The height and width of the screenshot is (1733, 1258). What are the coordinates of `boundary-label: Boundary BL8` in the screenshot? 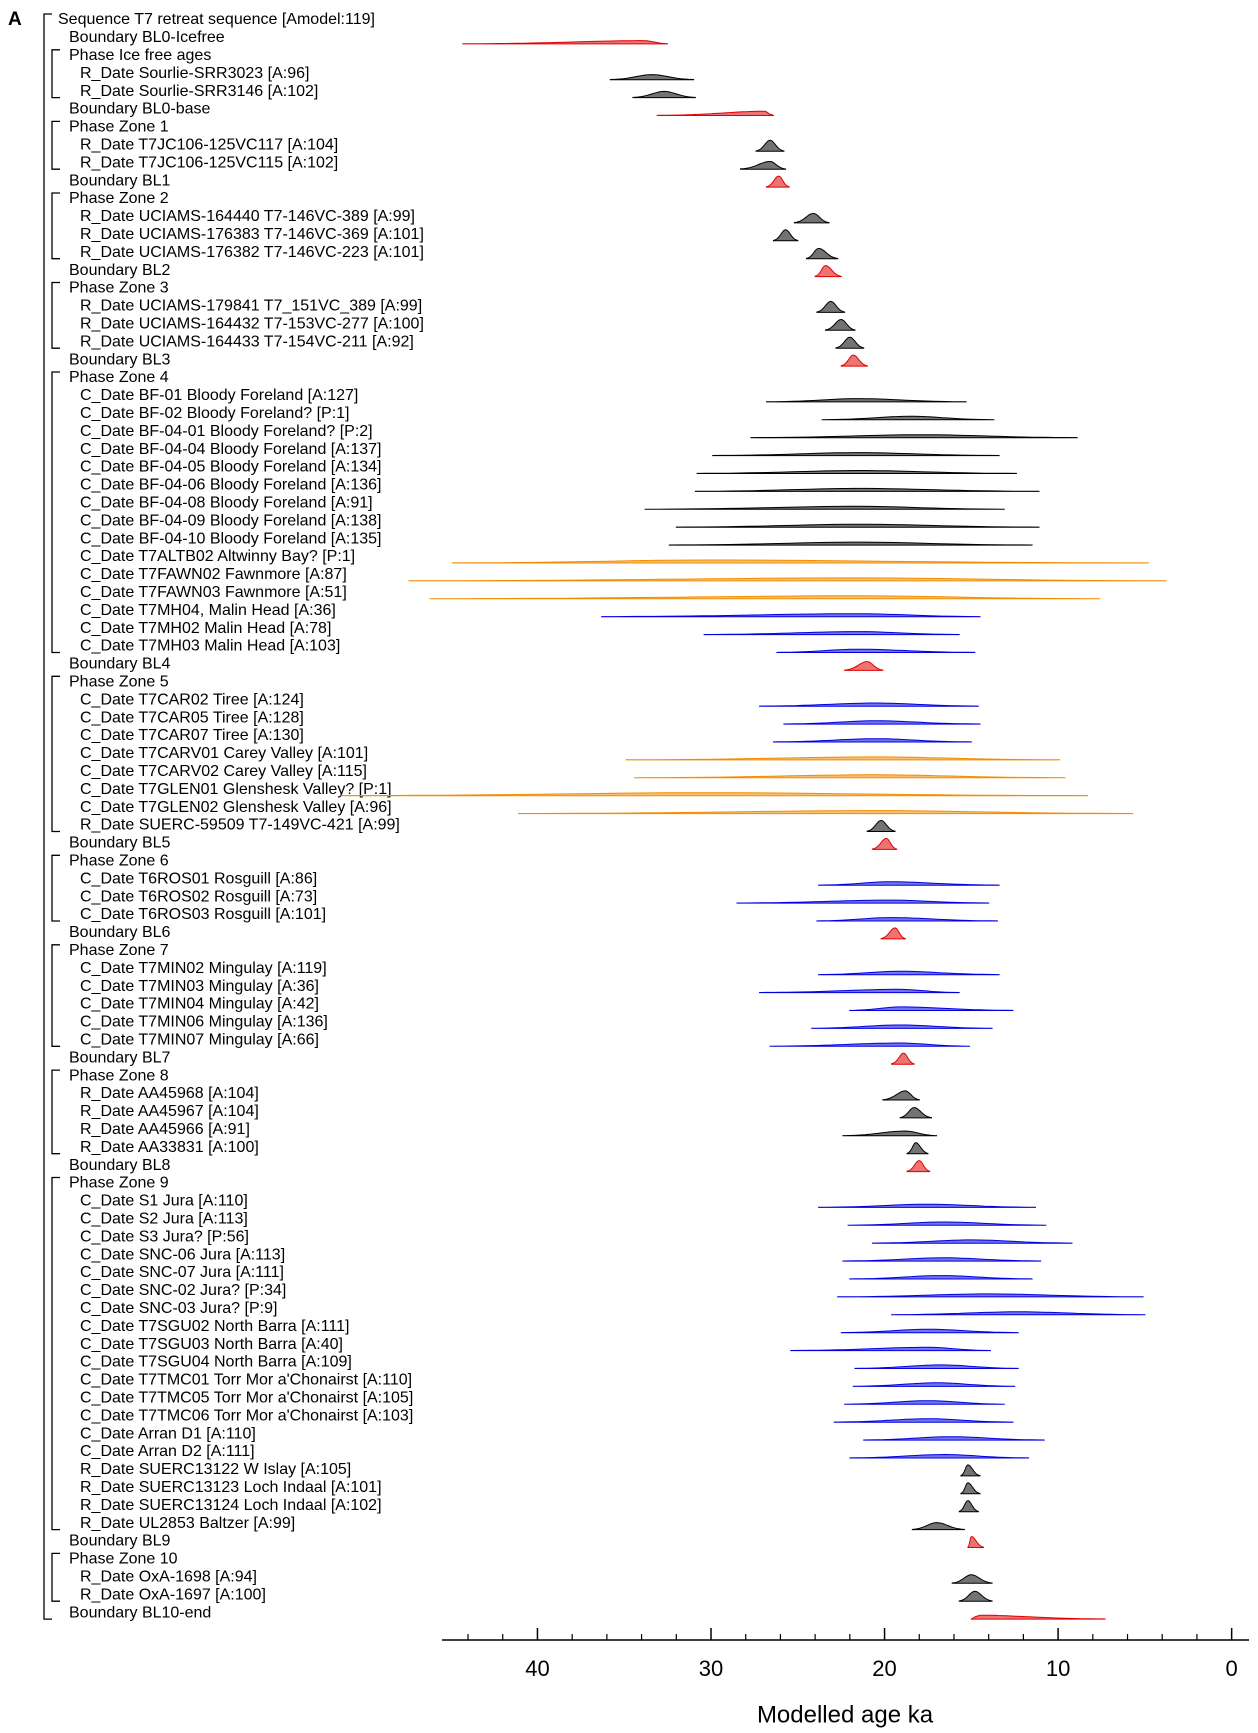 It's located at (120, 1165).